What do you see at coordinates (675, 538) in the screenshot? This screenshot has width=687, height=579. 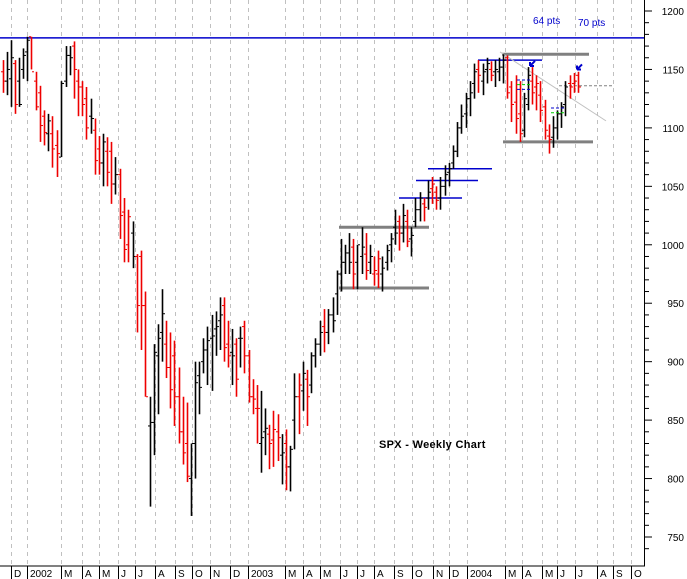 I see `y-tick-label: 750` at bounding box center [675, 538].